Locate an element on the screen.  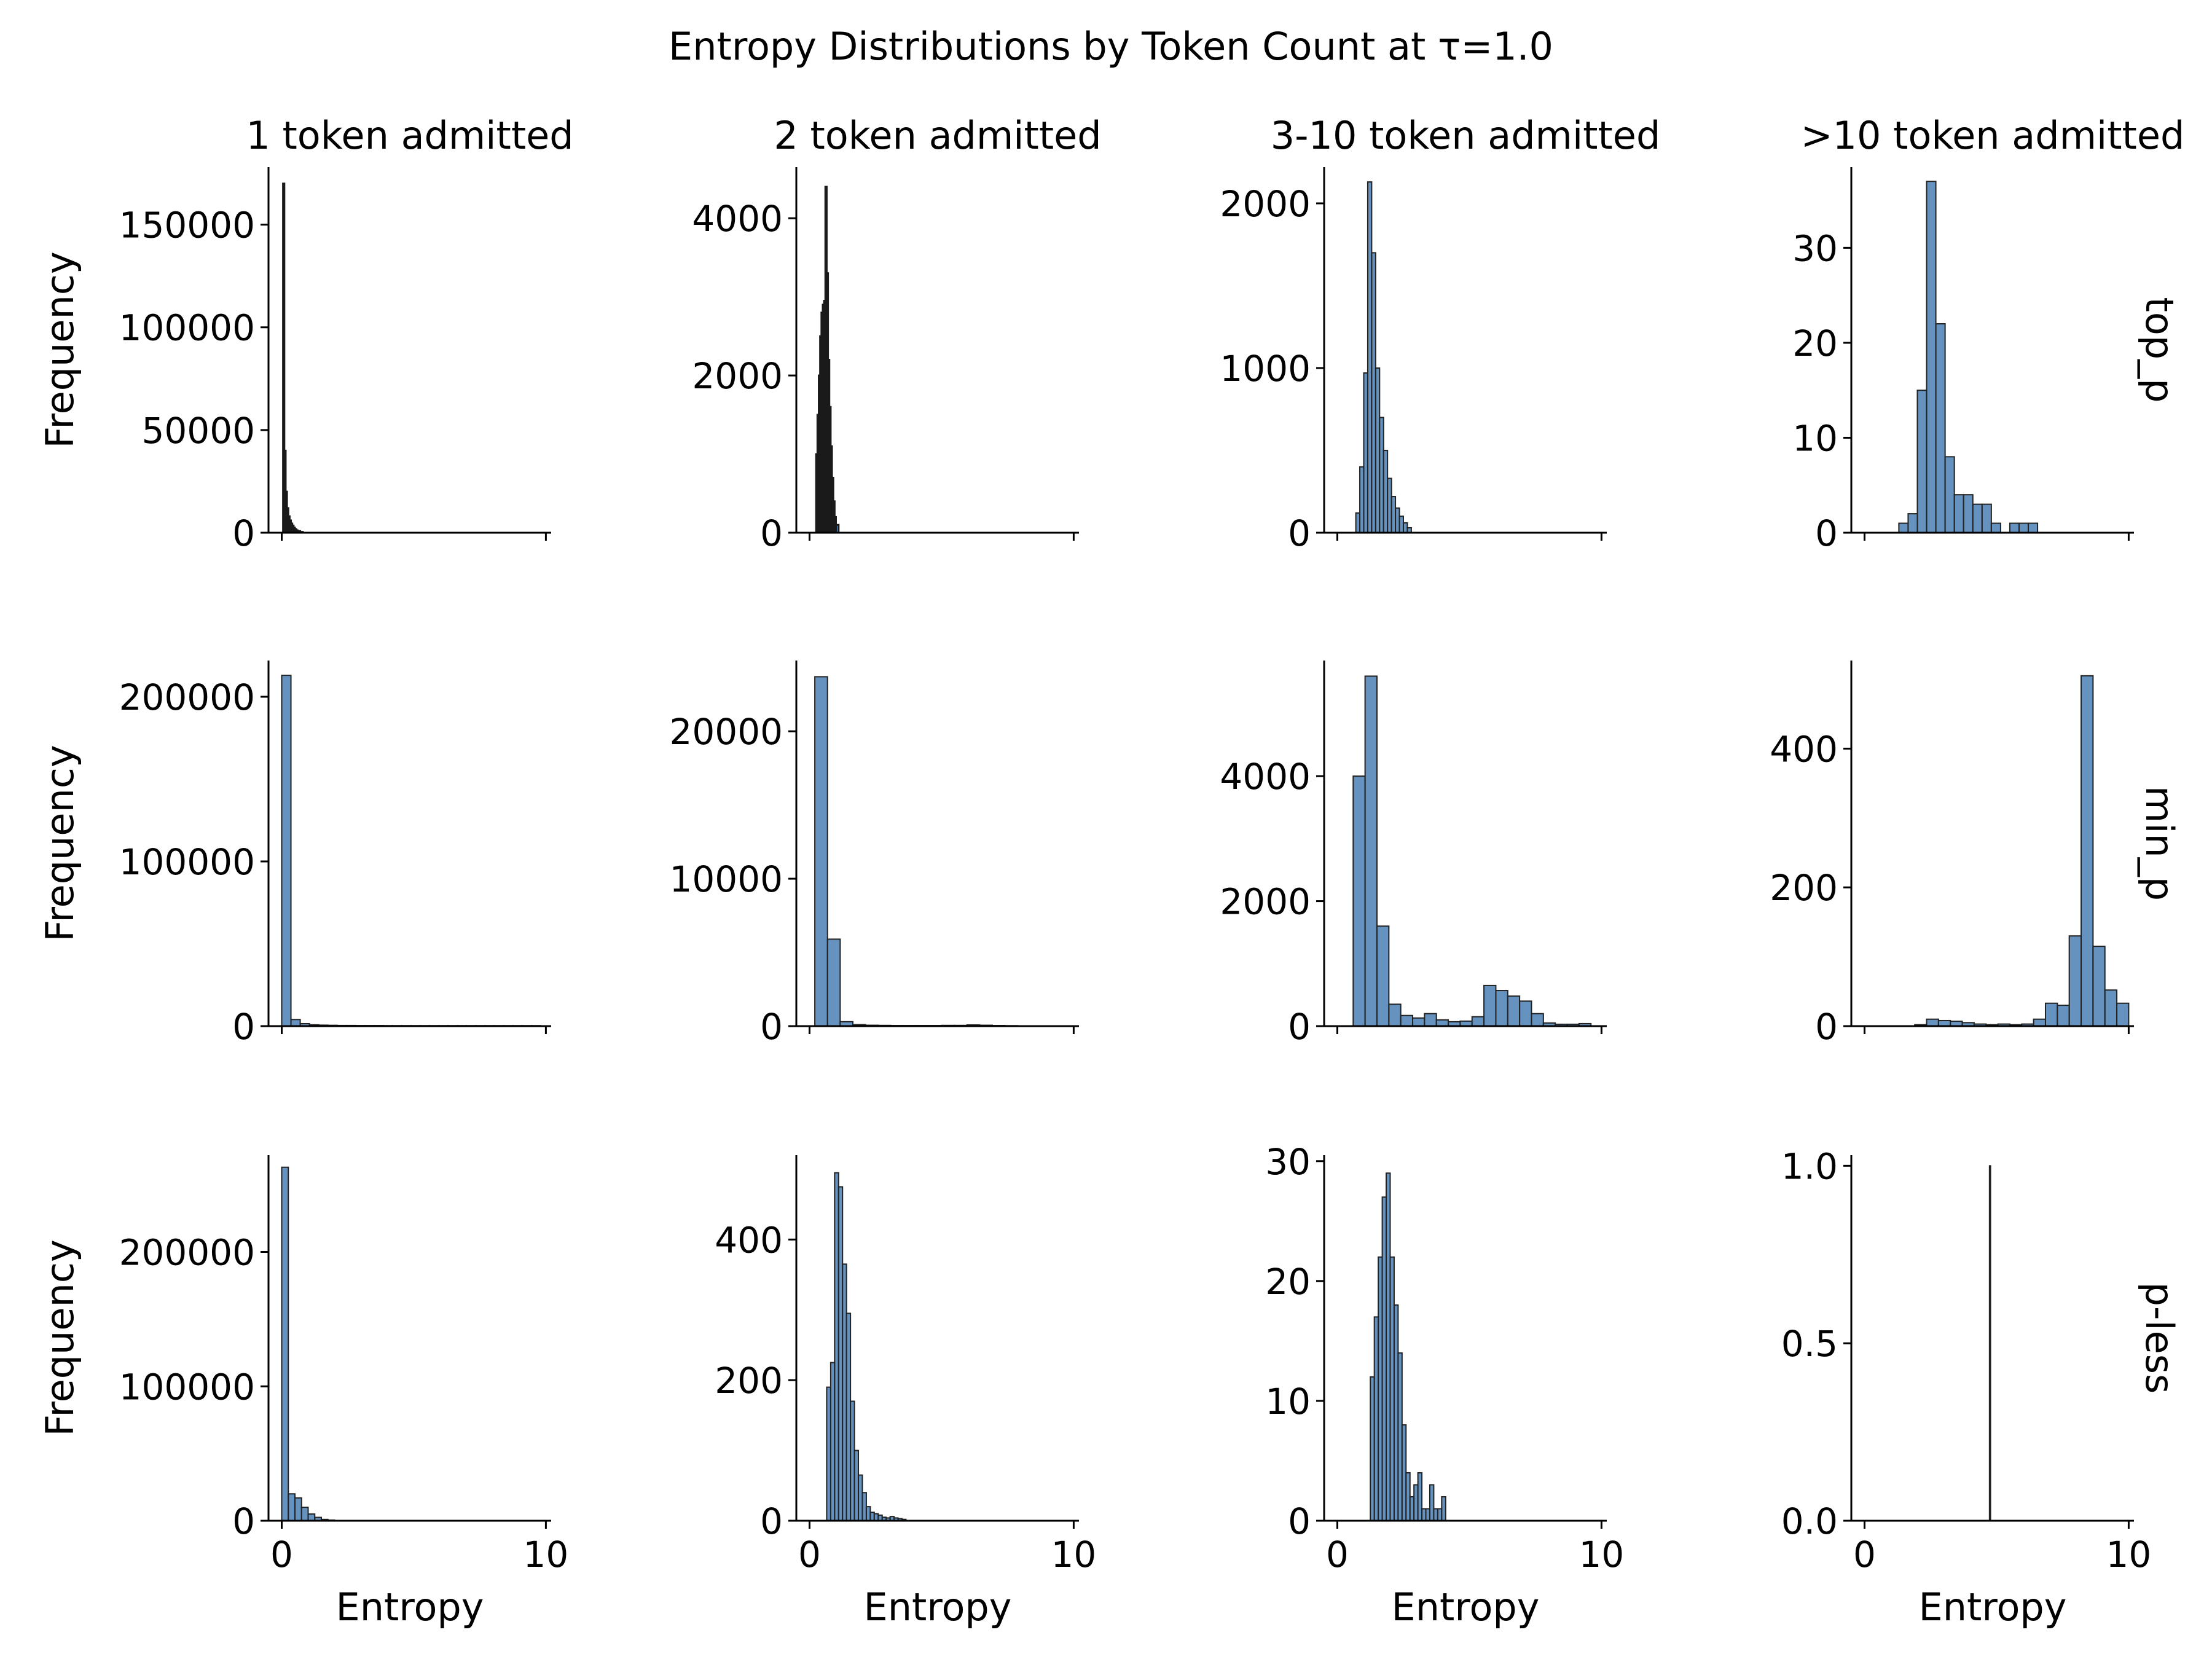
panel-top-p-10-token-admitted: 0 10 20 30 >10 token admitted top_p is located at coordinates (1988, 333).